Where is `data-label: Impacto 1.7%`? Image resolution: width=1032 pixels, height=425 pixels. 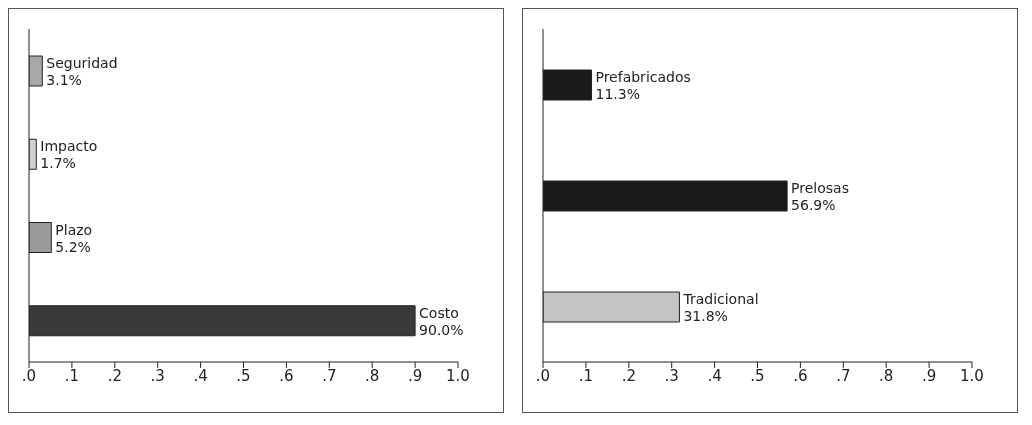 data-label: Impacto 1.7% is located at coordinates (69, 155).